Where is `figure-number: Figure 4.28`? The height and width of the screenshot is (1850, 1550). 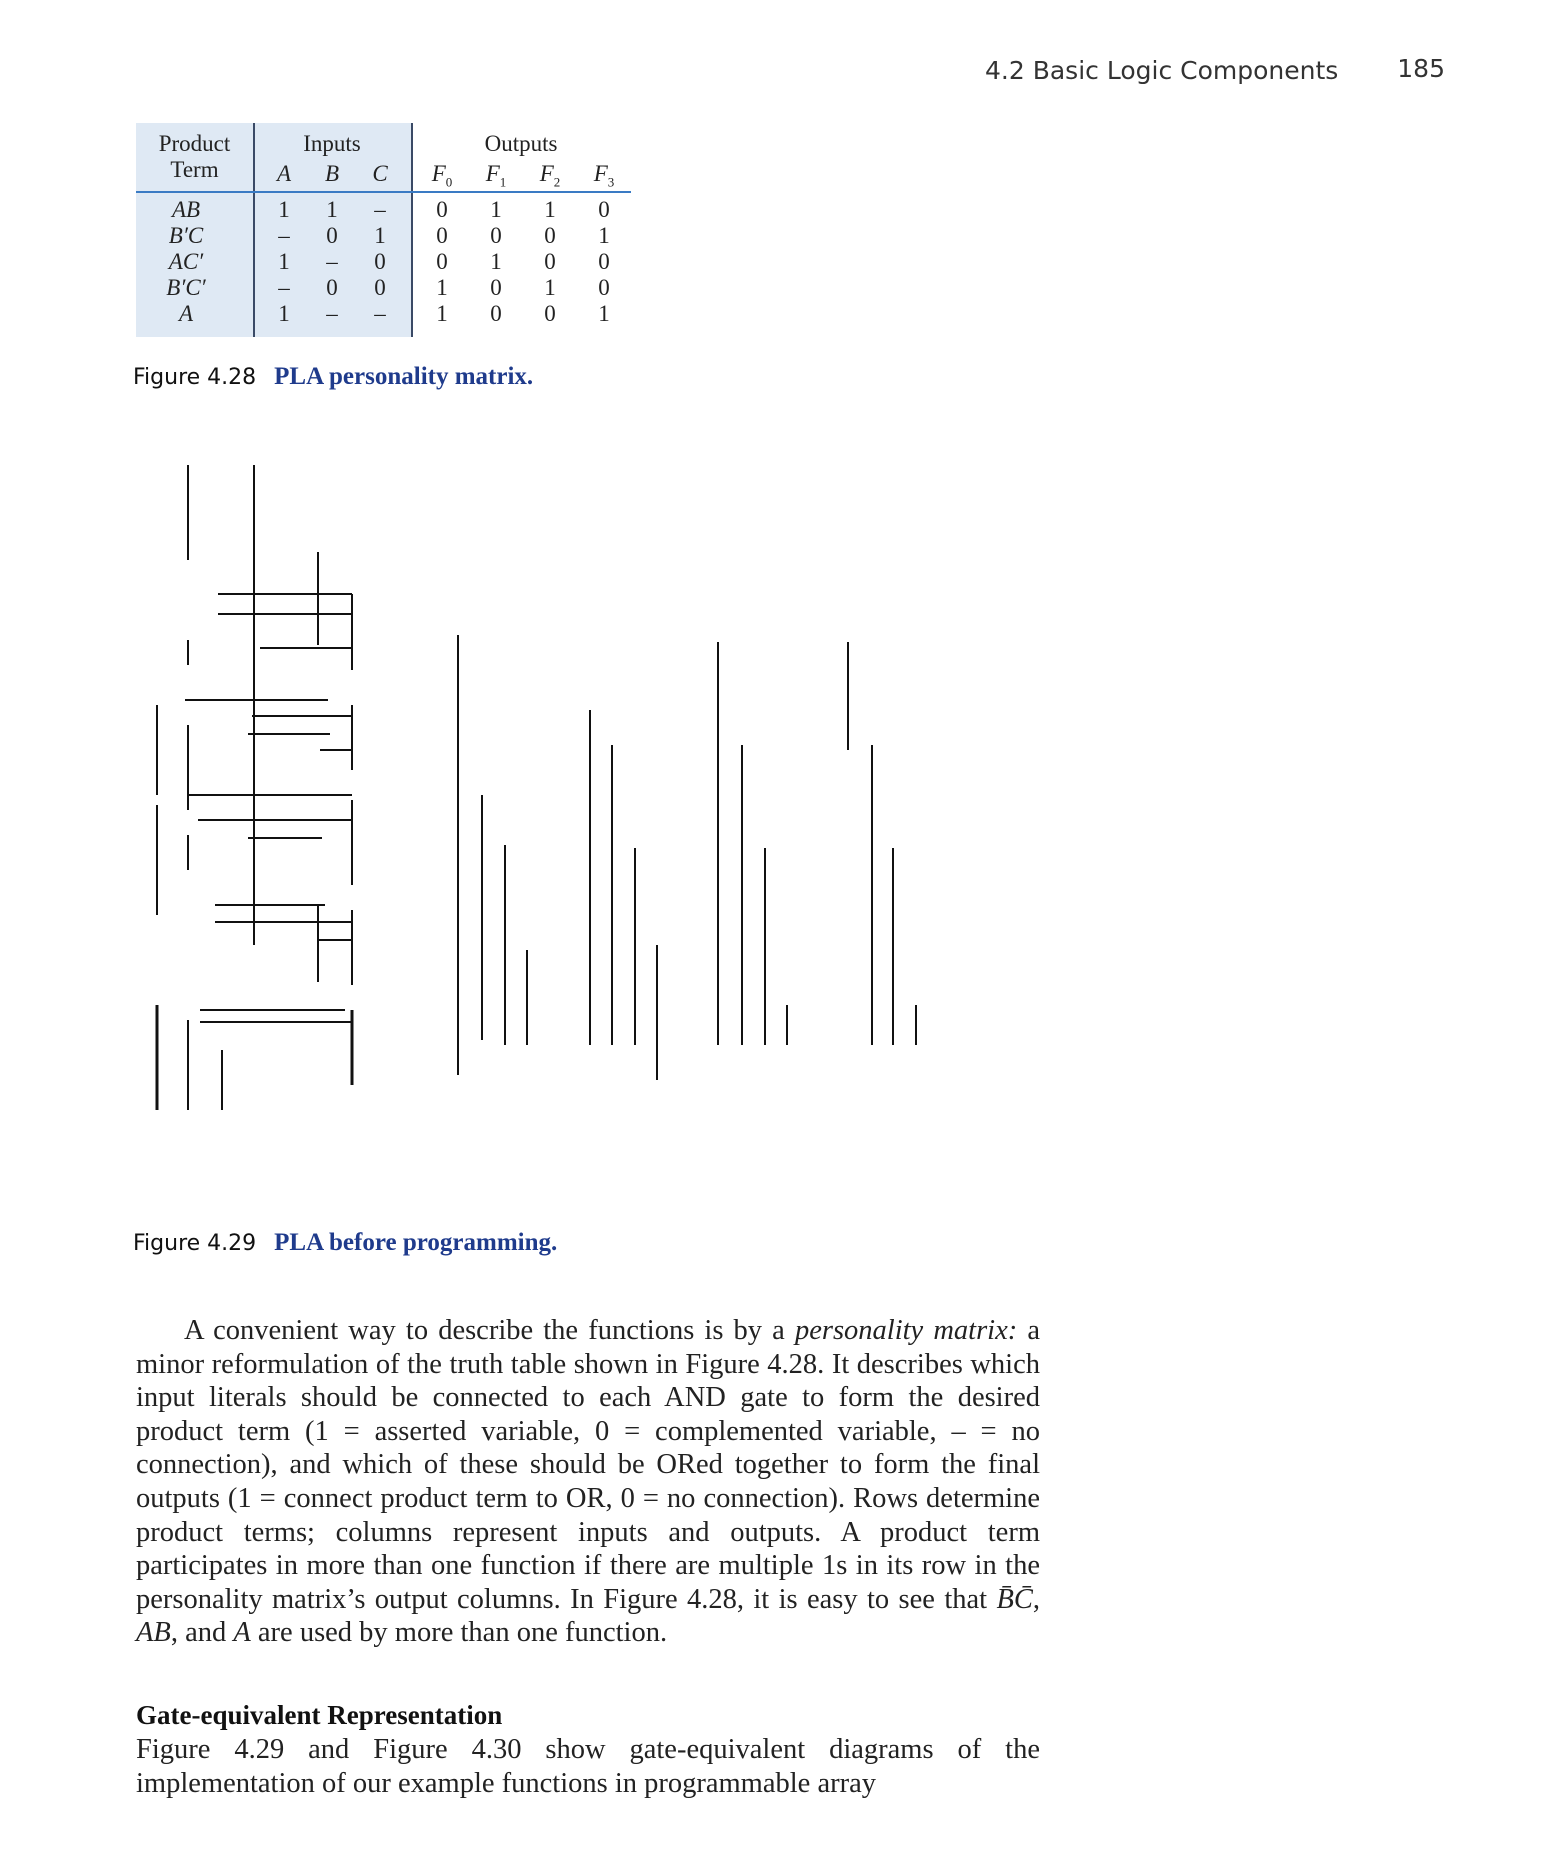
figure-number: Figure 4.28 is located at coordinates (195, 377).